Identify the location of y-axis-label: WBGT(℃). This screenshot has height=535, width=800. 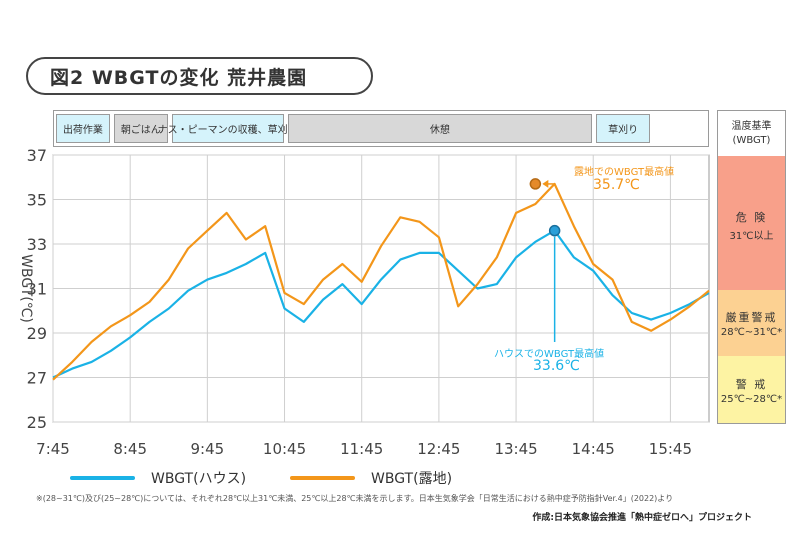
(26, 288).